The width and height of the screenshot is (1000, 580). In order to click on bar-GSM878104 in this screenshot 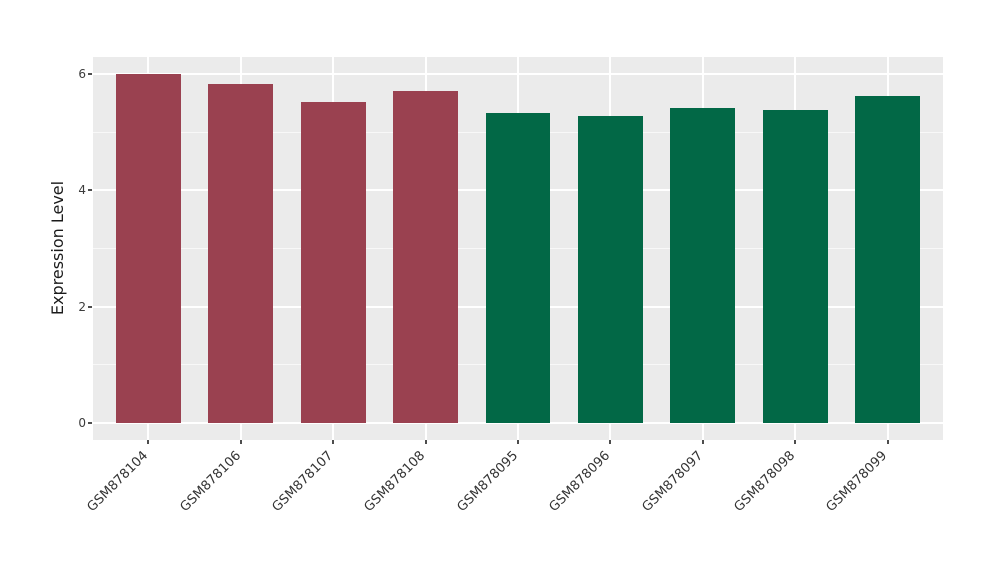, I will do `click(148, 248)`.